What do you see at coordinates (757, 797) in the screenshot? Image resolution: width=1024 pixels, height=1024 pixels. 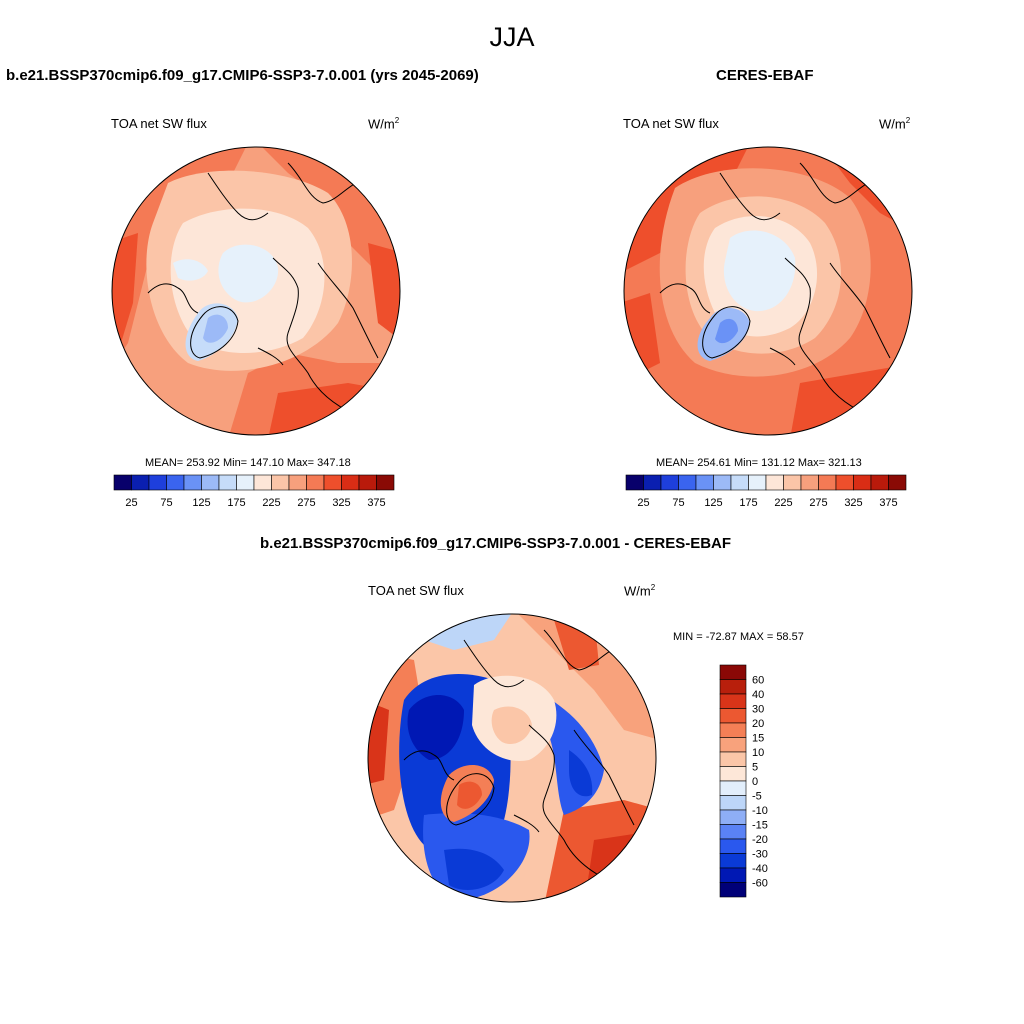 I see `diff-colorbar-tick-label: -5` at bounding box center [757, 797].